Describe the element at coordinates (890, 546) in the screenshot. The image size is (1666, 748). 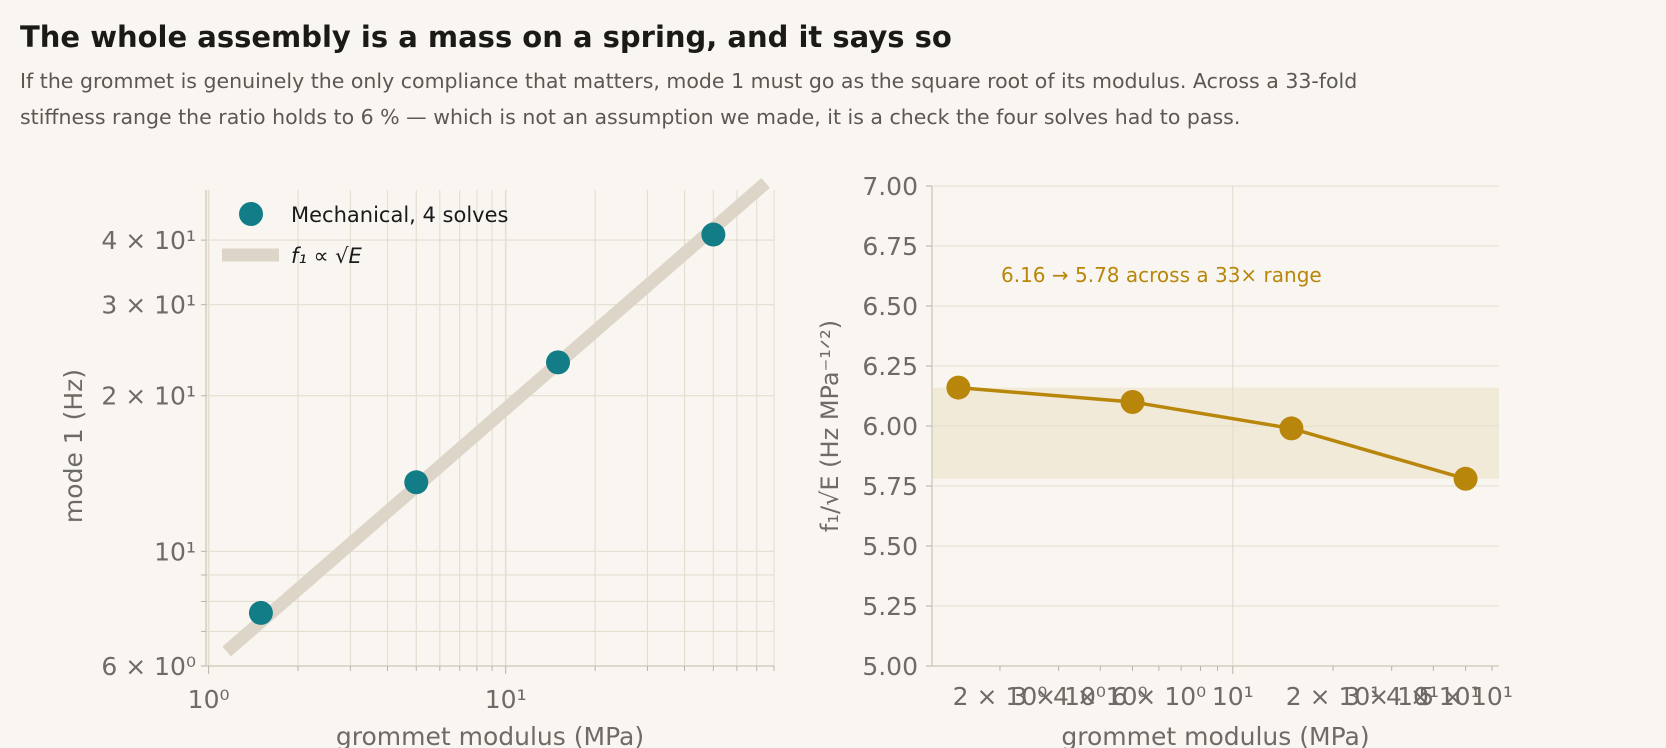
I see `right-y-tick-label: 5.50` at that location.